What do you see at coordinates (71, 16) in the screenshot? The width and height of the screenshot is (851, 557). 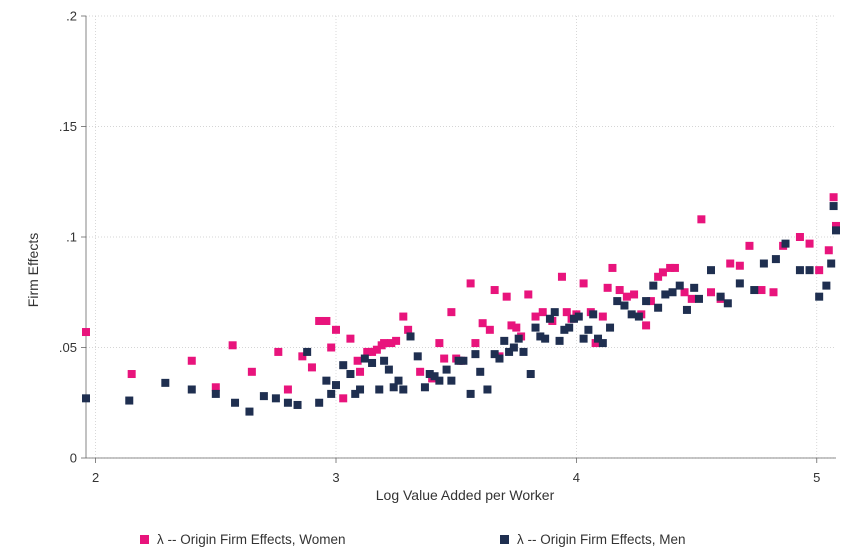 I see `y-tick-label: .2` at bounding box center [71, 16].